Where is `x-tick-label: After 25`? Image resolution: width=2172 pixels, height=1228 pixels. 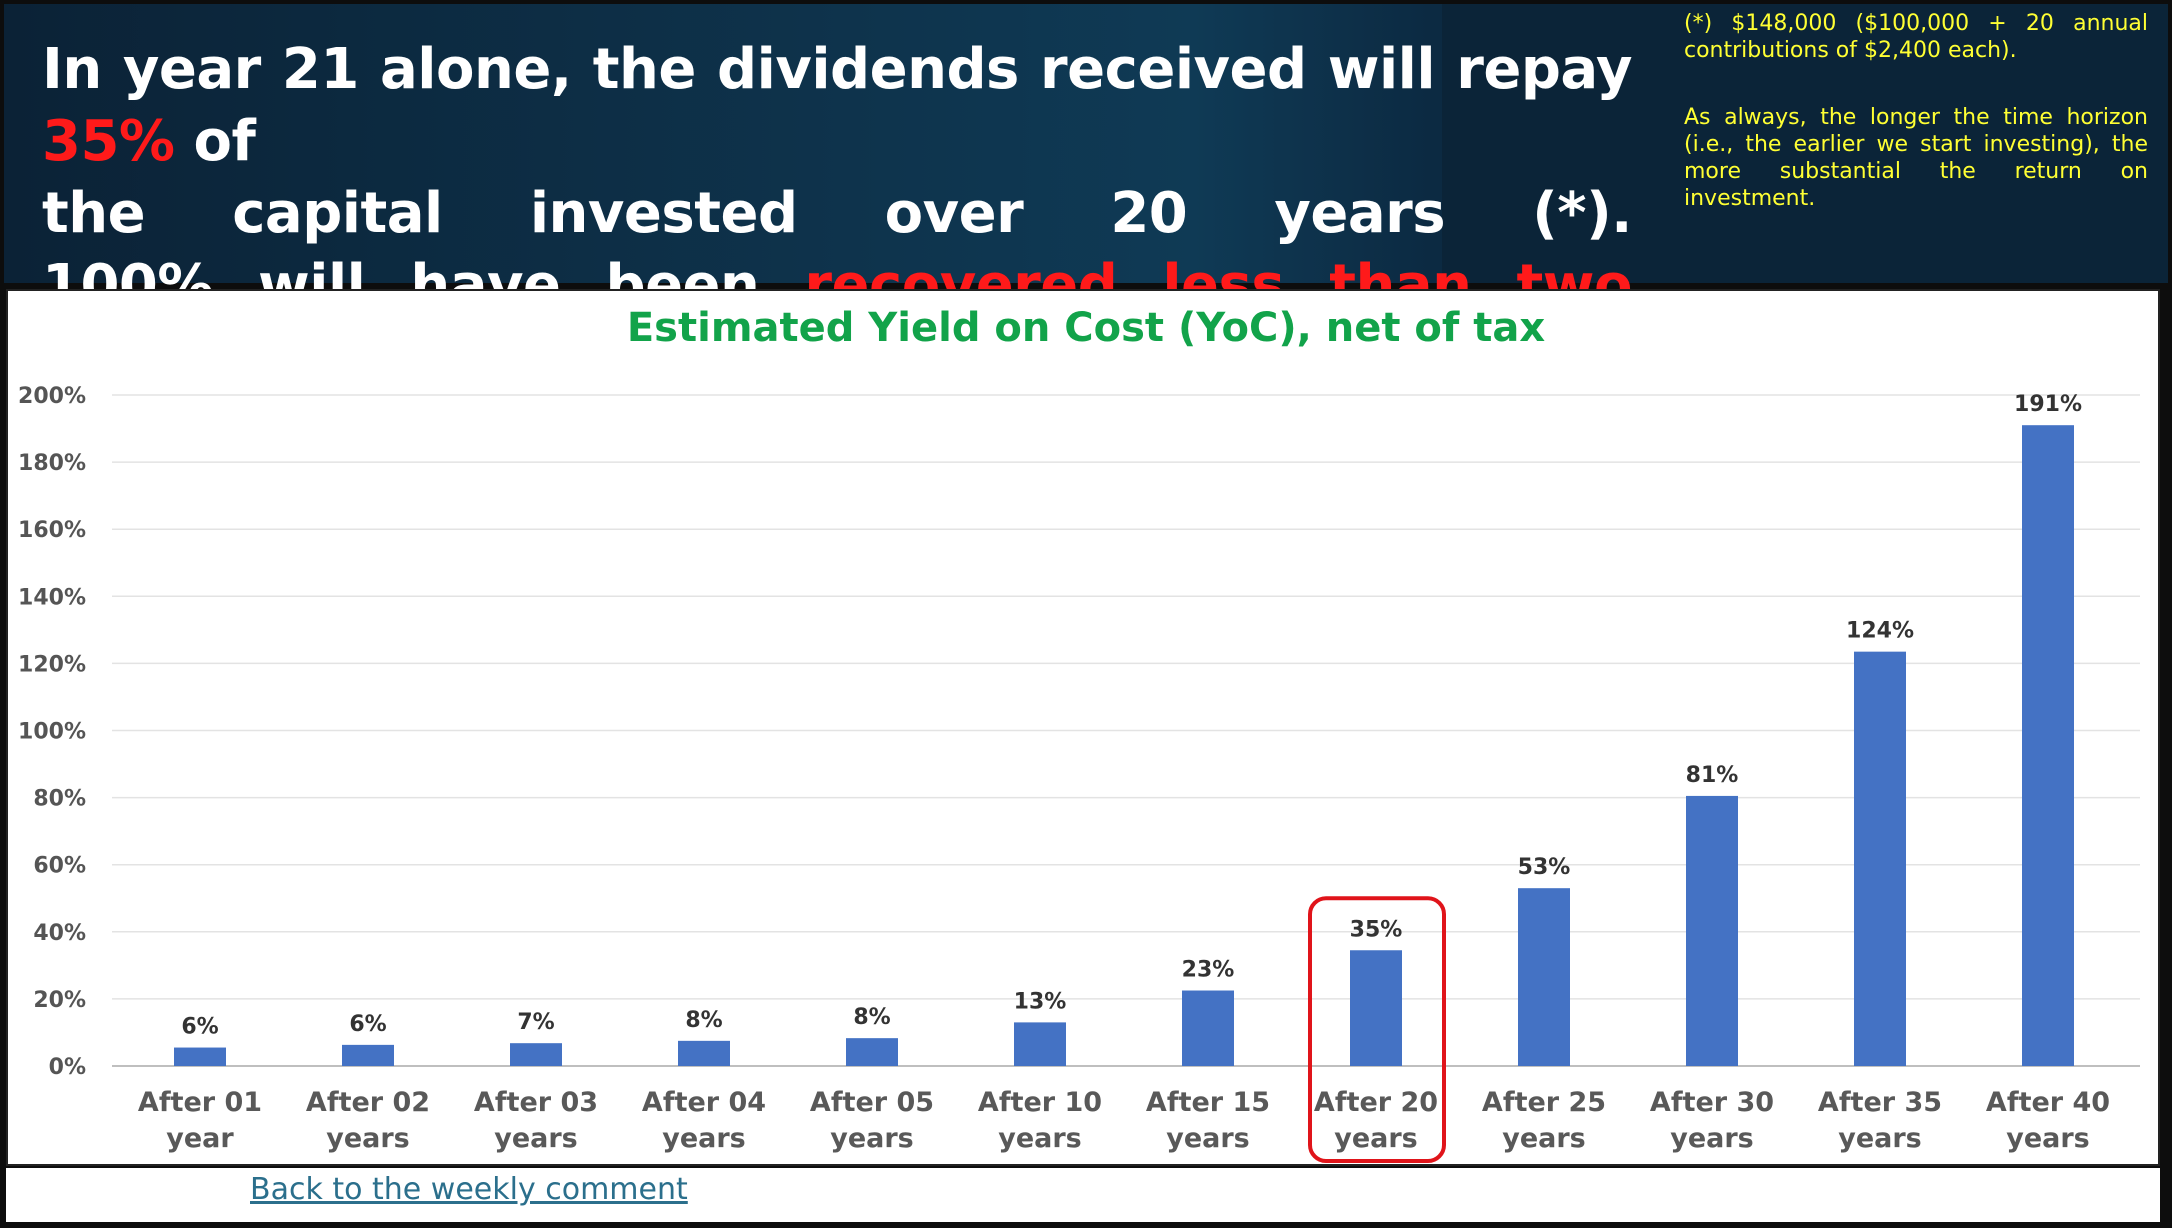 x-tick-label: After 25 is located at coordinates (1544, 1102).